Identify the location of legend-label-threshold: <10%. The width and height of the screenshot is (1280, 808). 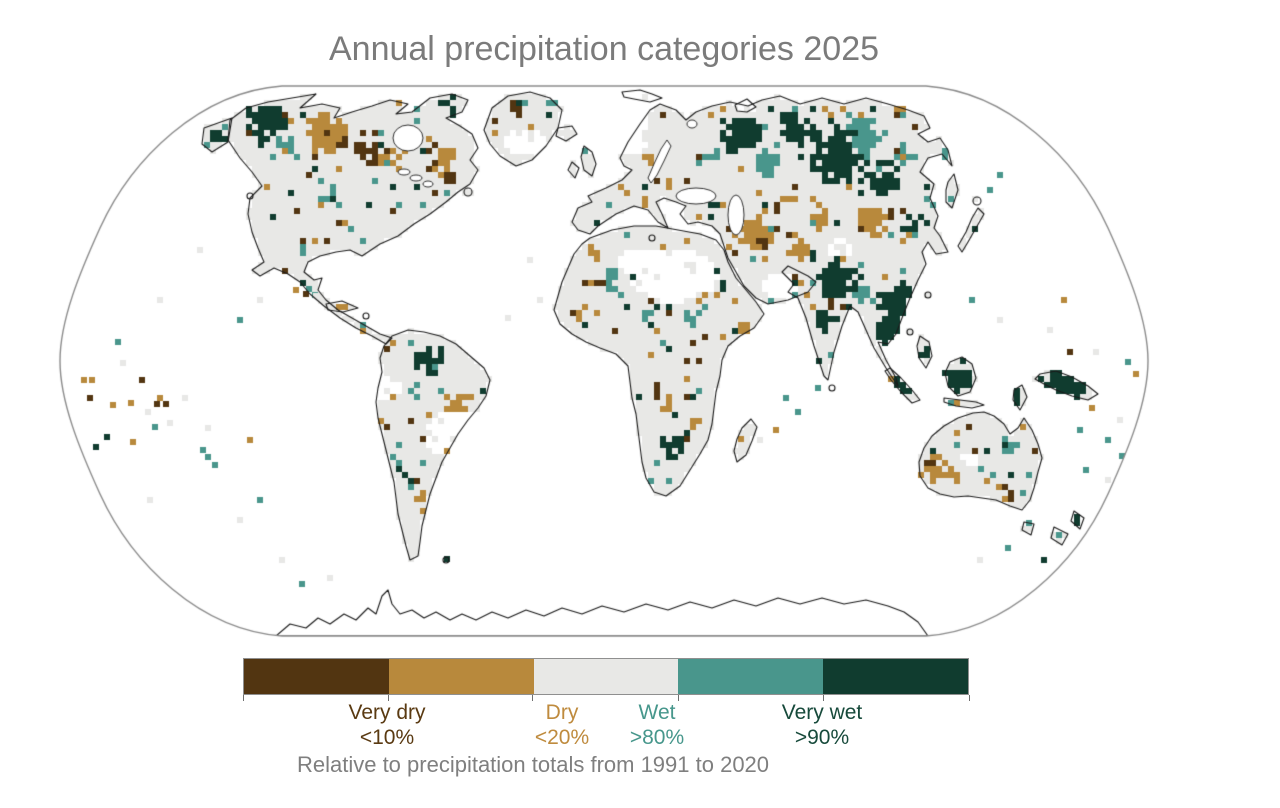
(387, 737).